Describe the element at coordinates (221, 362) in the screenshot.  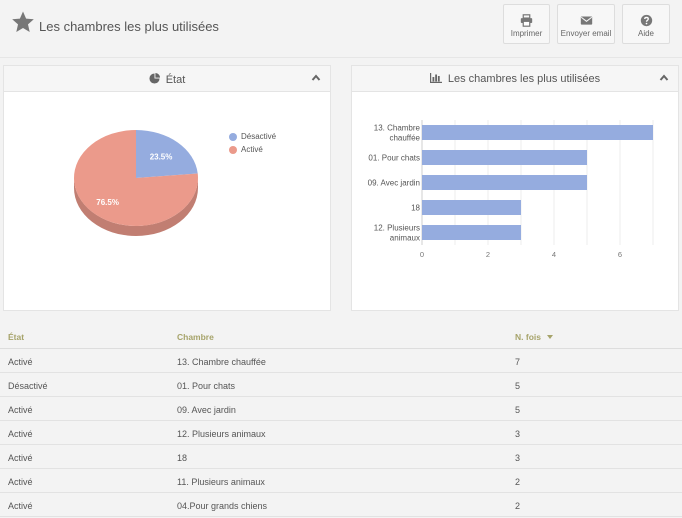
I see `cell-chambre: 13. Chambre chauffée` at that location.